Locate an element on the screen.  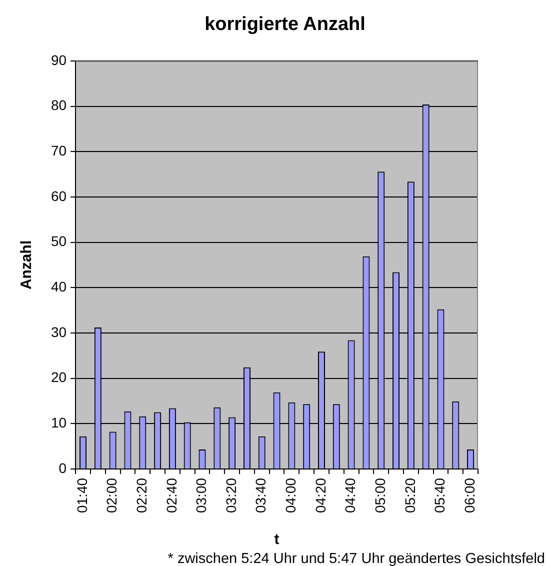
y-tick-label: 30 is located at coordinates (58, 332).